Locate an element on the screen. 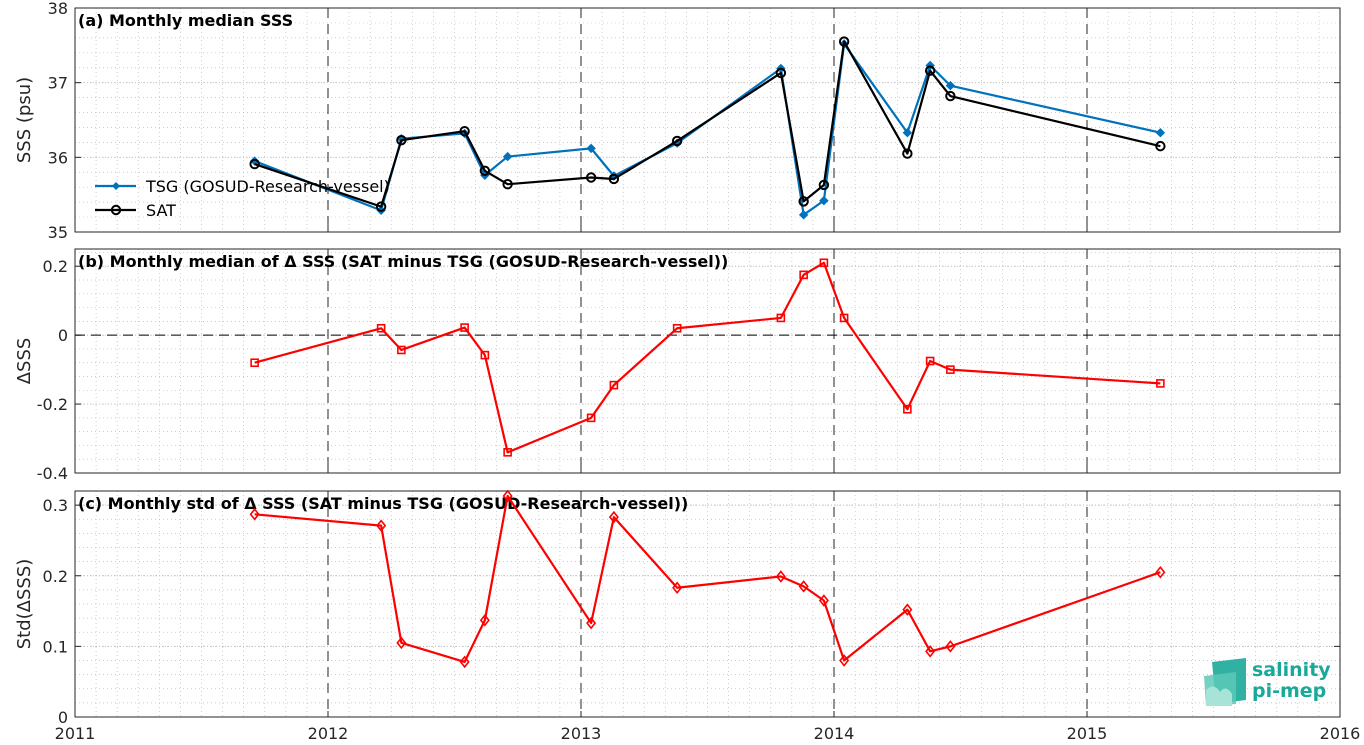 Image resolution: width=1364 pixels, height=745 pixels. logo-line2: pi-mep is located at coordinates (1289, 691).